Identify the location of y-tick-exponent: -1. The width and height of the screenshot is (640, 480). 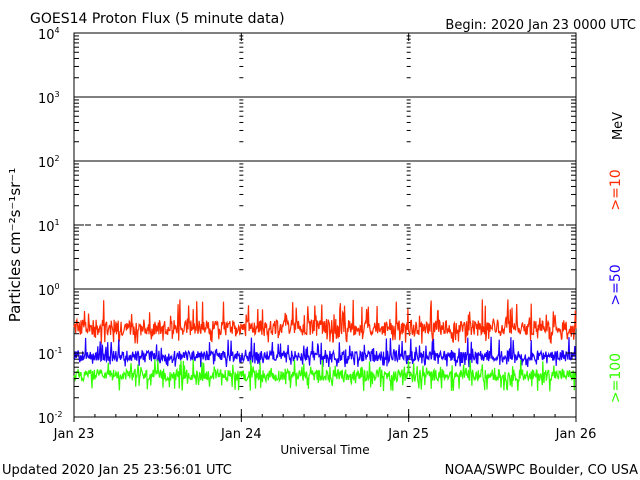
(59, 350).